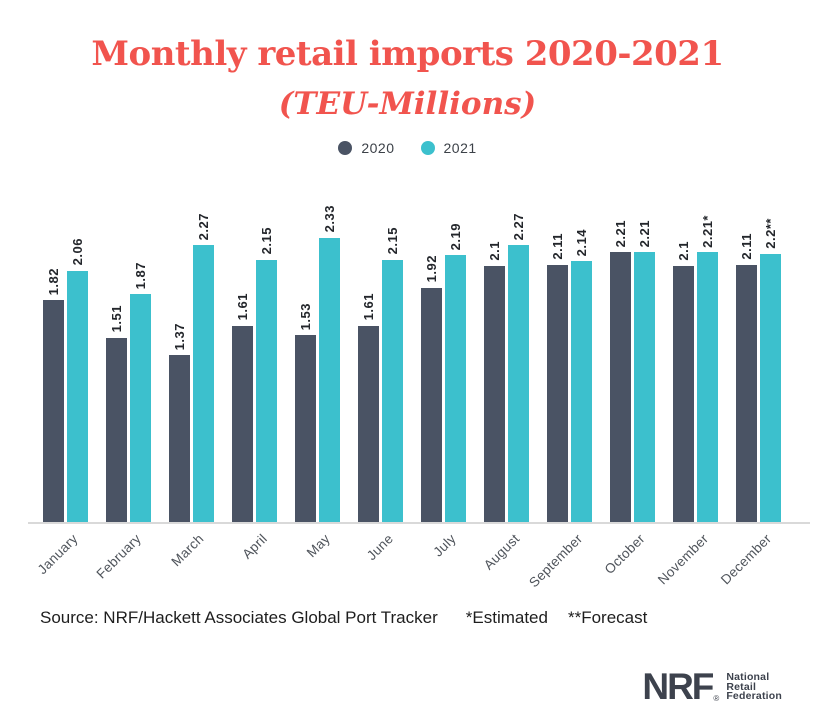 The height and width of the screenshot is (713, 815). I want to click on bar-col-2020-march: 1.37, so click(179, 422).